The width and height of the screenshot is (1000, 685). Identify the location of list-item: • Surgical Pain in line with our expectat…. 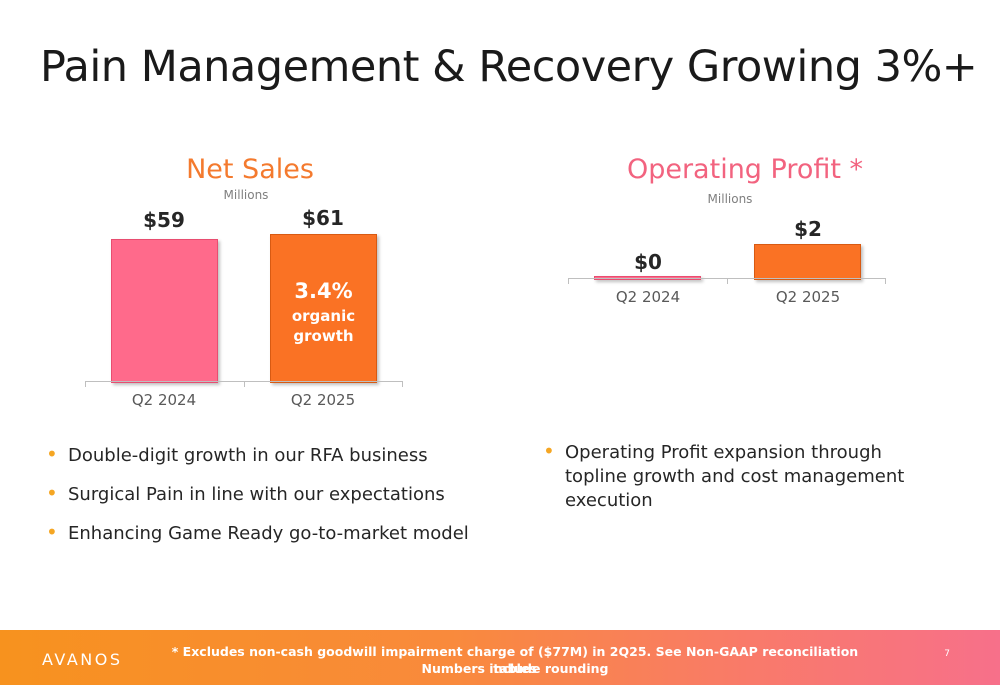
(245, 493).